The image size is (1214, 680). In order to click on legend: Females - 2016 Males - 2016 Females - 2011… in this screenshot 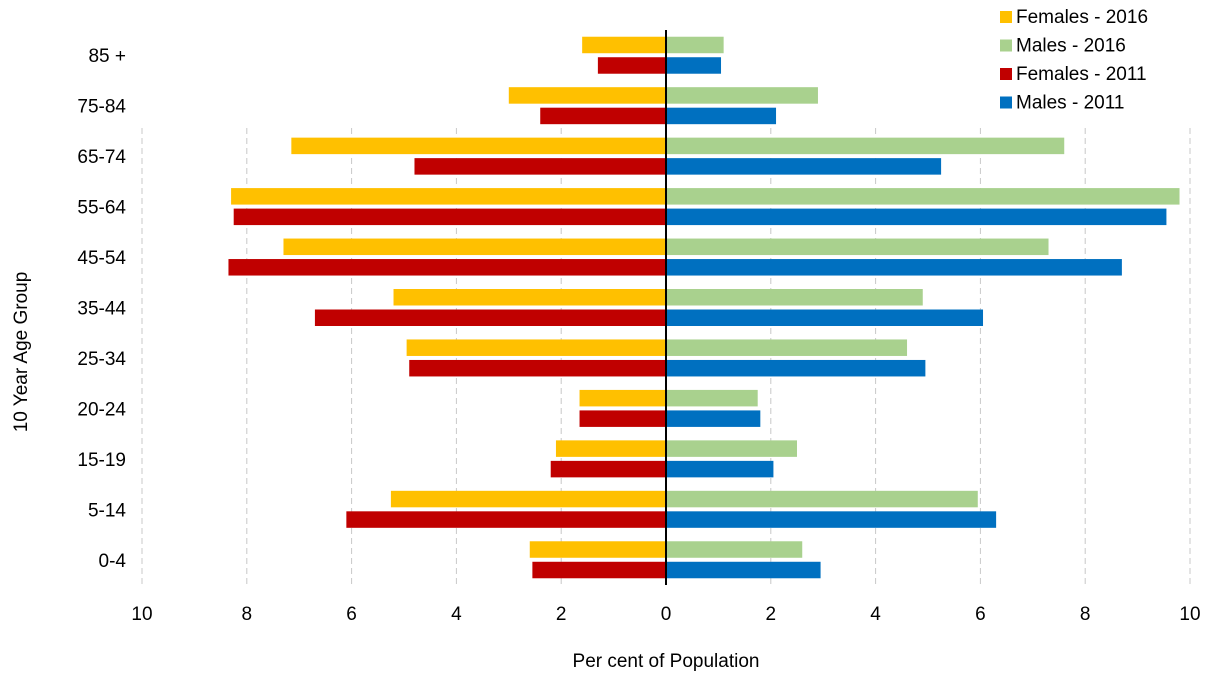, I will do `click(1074, 60)`.